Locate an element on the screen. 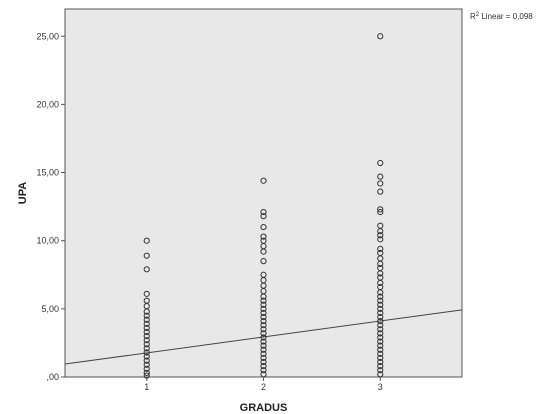  x-axis-ticks: 1 2 3 is located at coordinates (263, 384).